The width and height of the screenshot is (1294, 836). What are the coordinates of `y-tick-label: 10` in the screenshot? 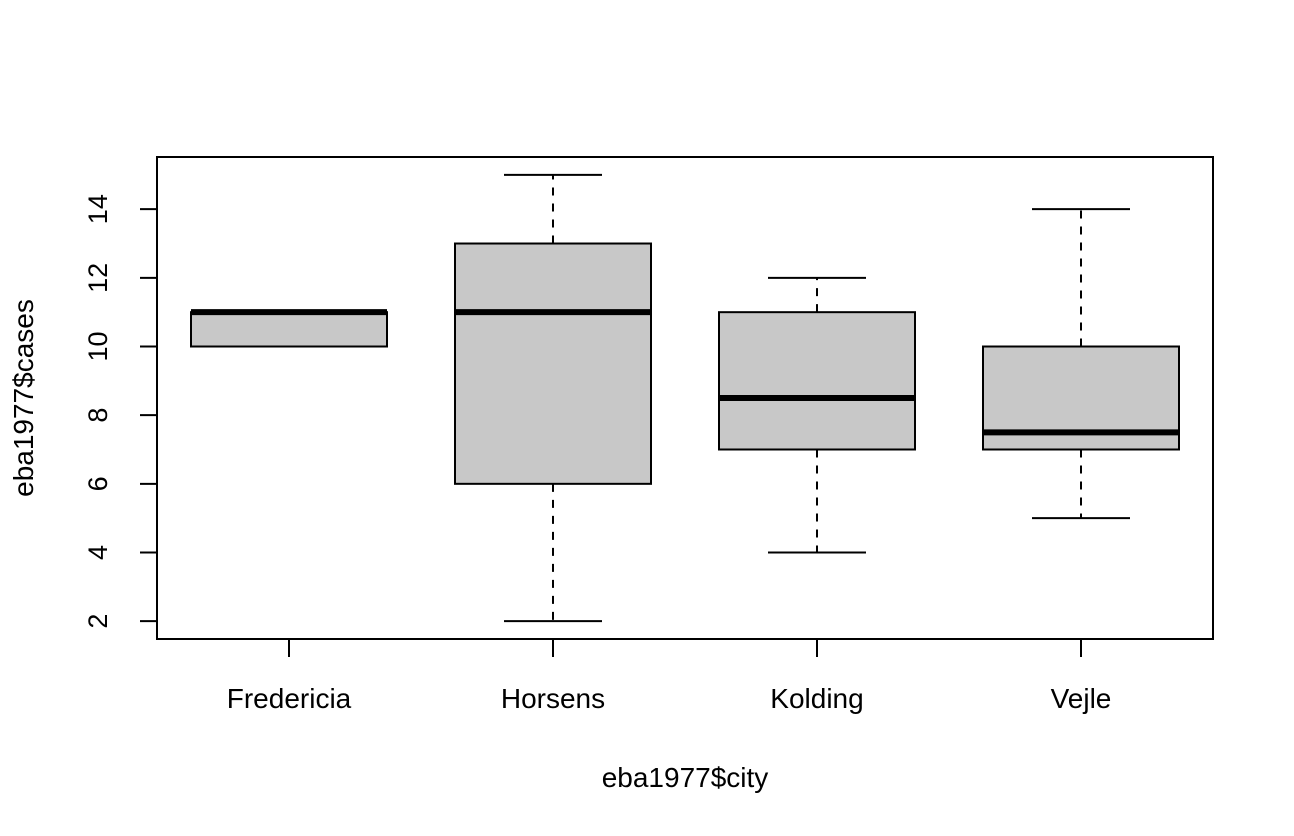 It's located at (98, 346).